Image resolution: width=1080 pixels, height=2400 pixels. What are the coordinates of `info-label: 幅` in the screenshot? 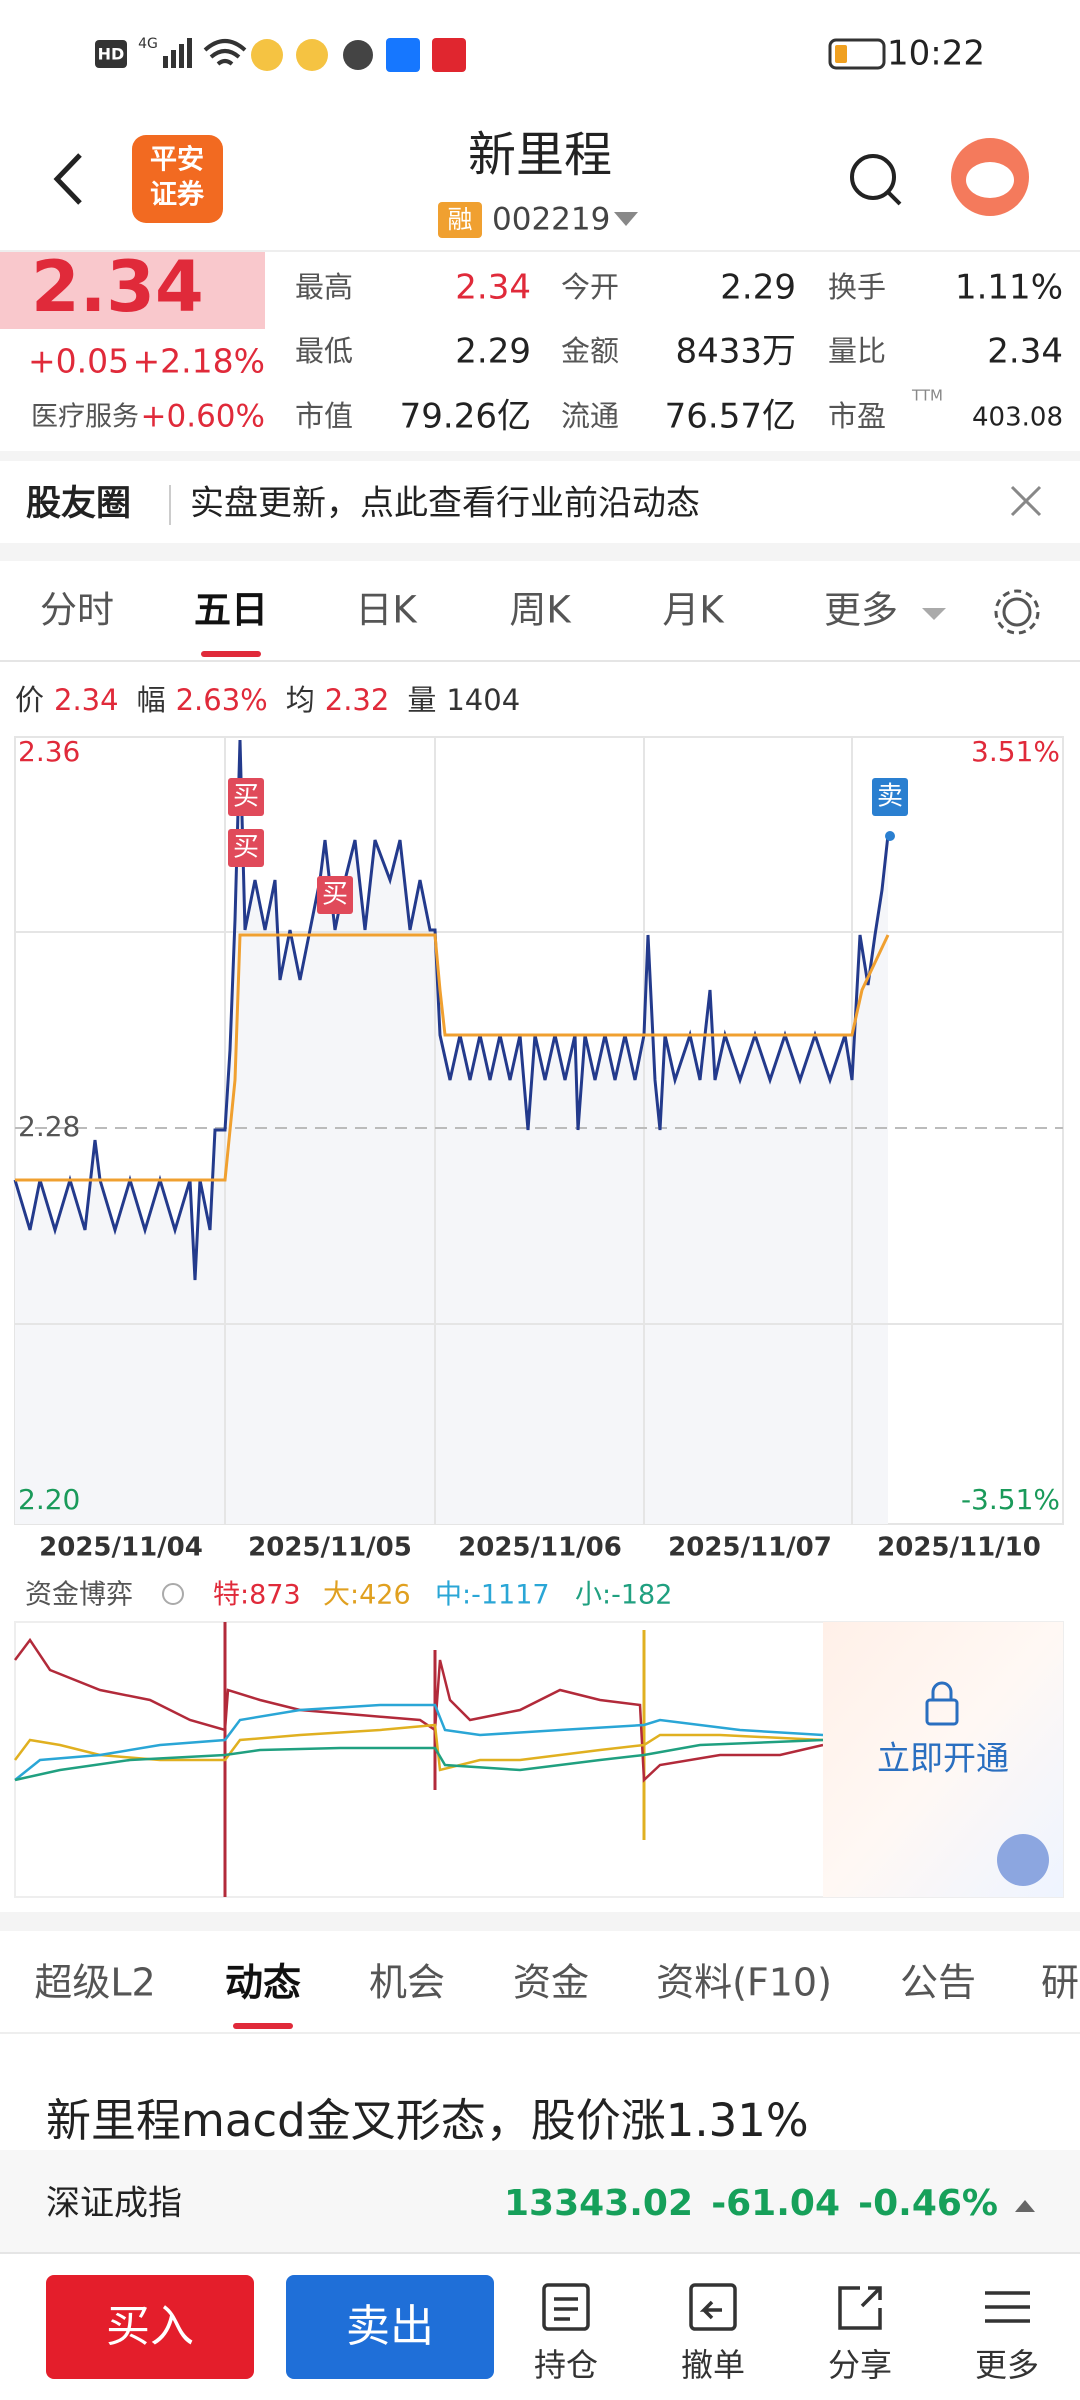 It's located at (151, 700).